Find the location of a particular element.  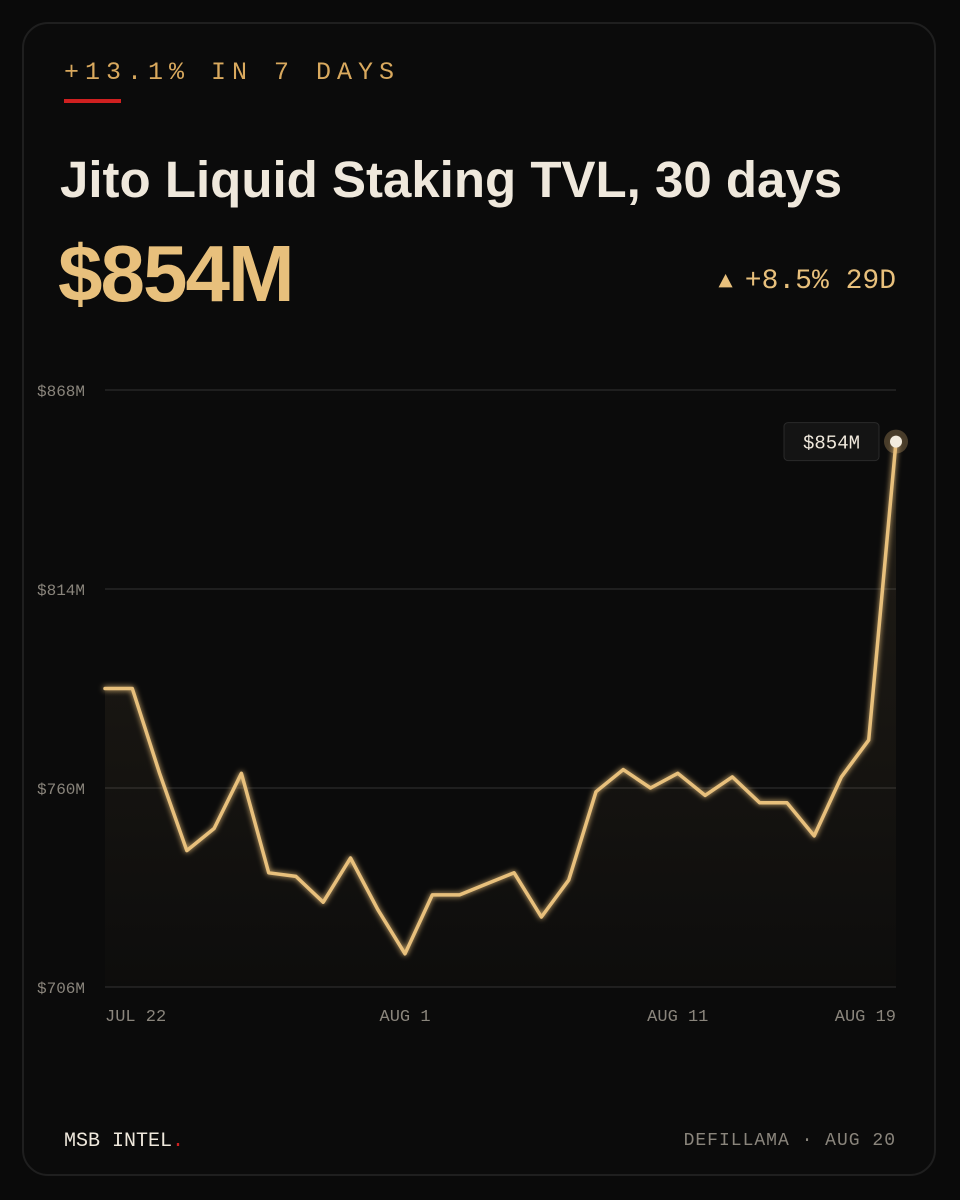

current-value: $854M is located at coordinates (176, 273).